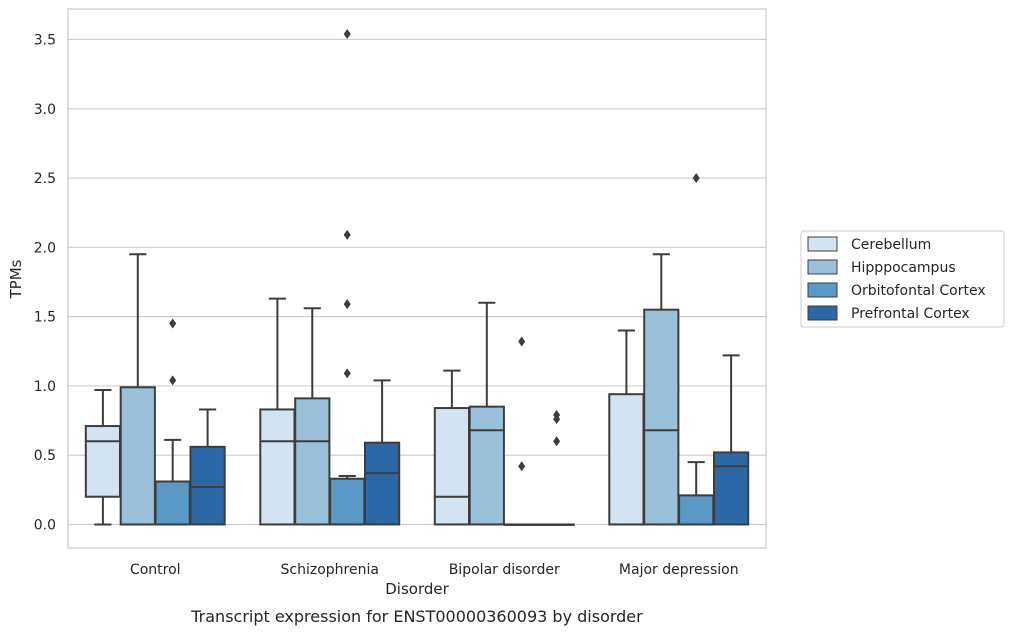  I want to click on y-tick-labels: 0.0 0.5 1.0 1.5 2.0 2.5 3.0 3.5, so click(45, 282).